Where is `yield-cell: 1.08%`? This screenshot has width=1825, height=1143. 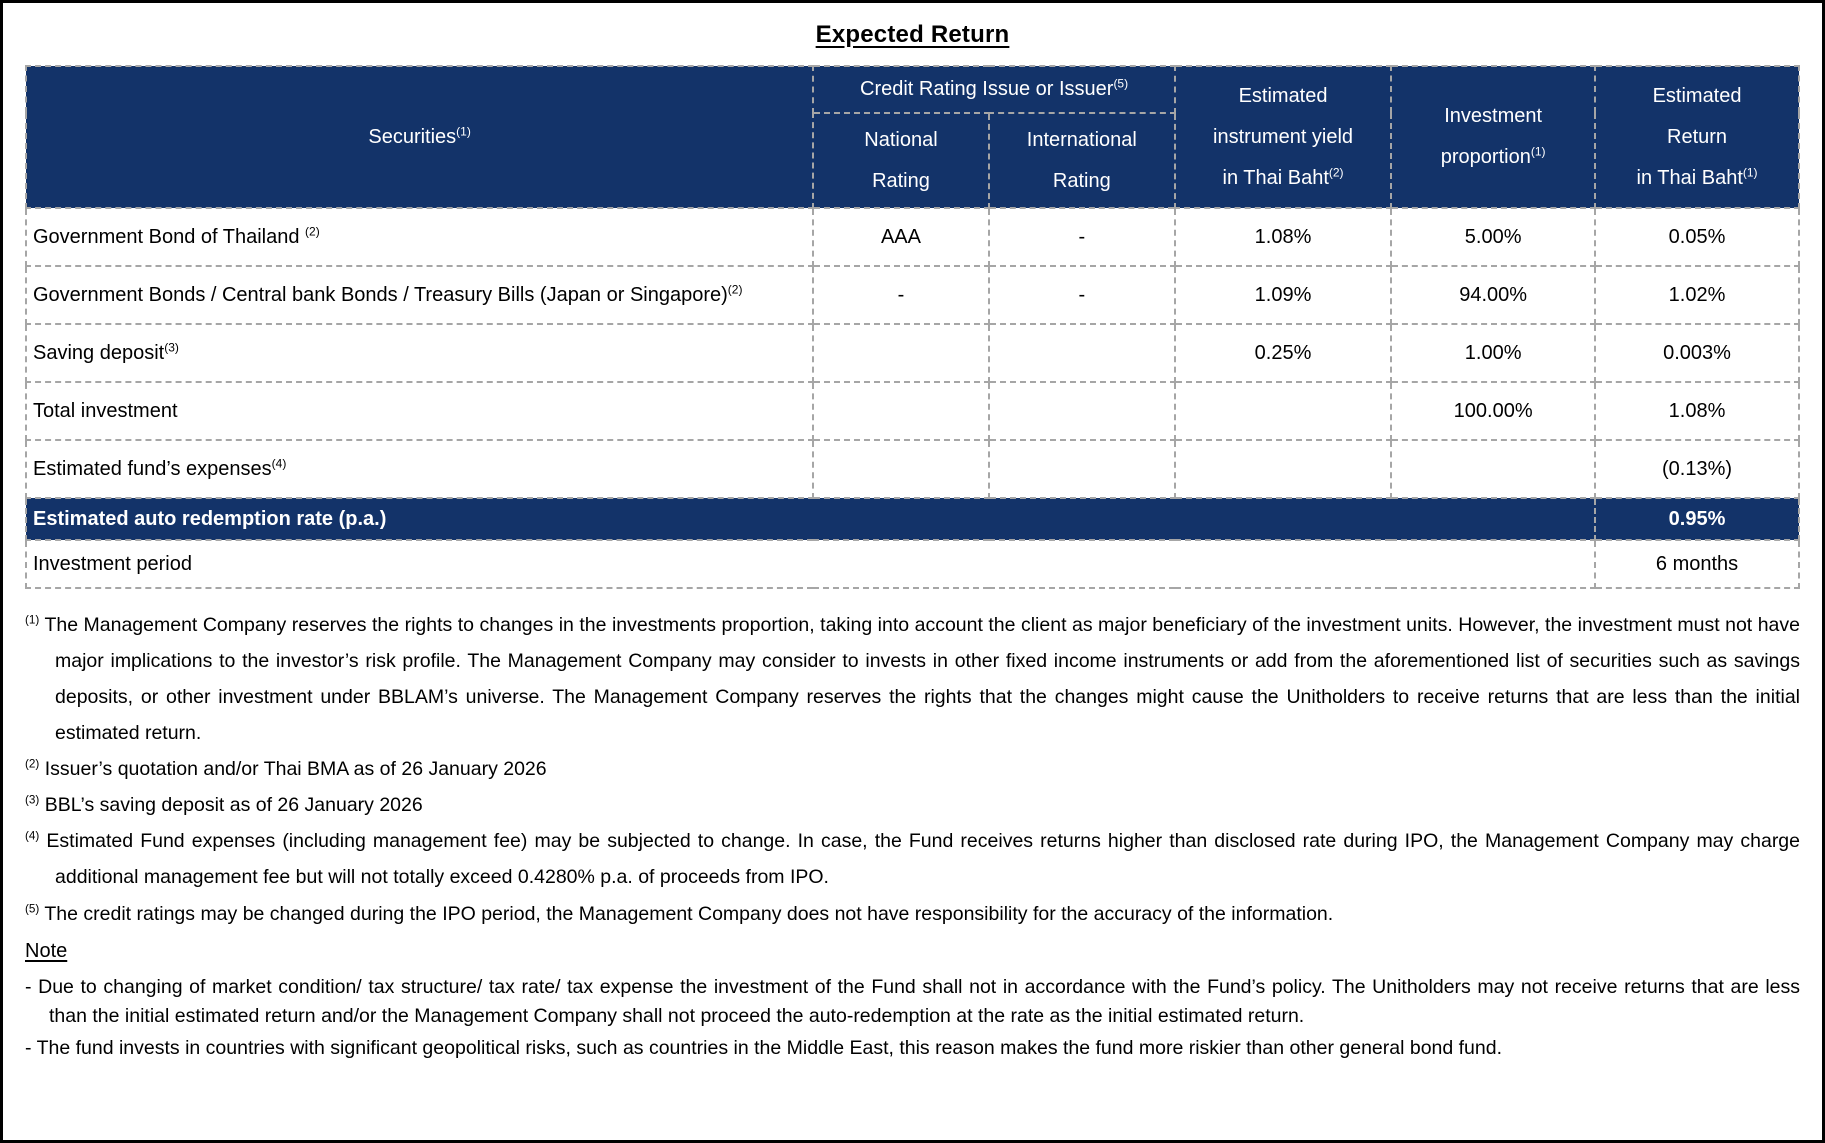 yield-cell: 1.08% is located at coordinates (1283, 237).